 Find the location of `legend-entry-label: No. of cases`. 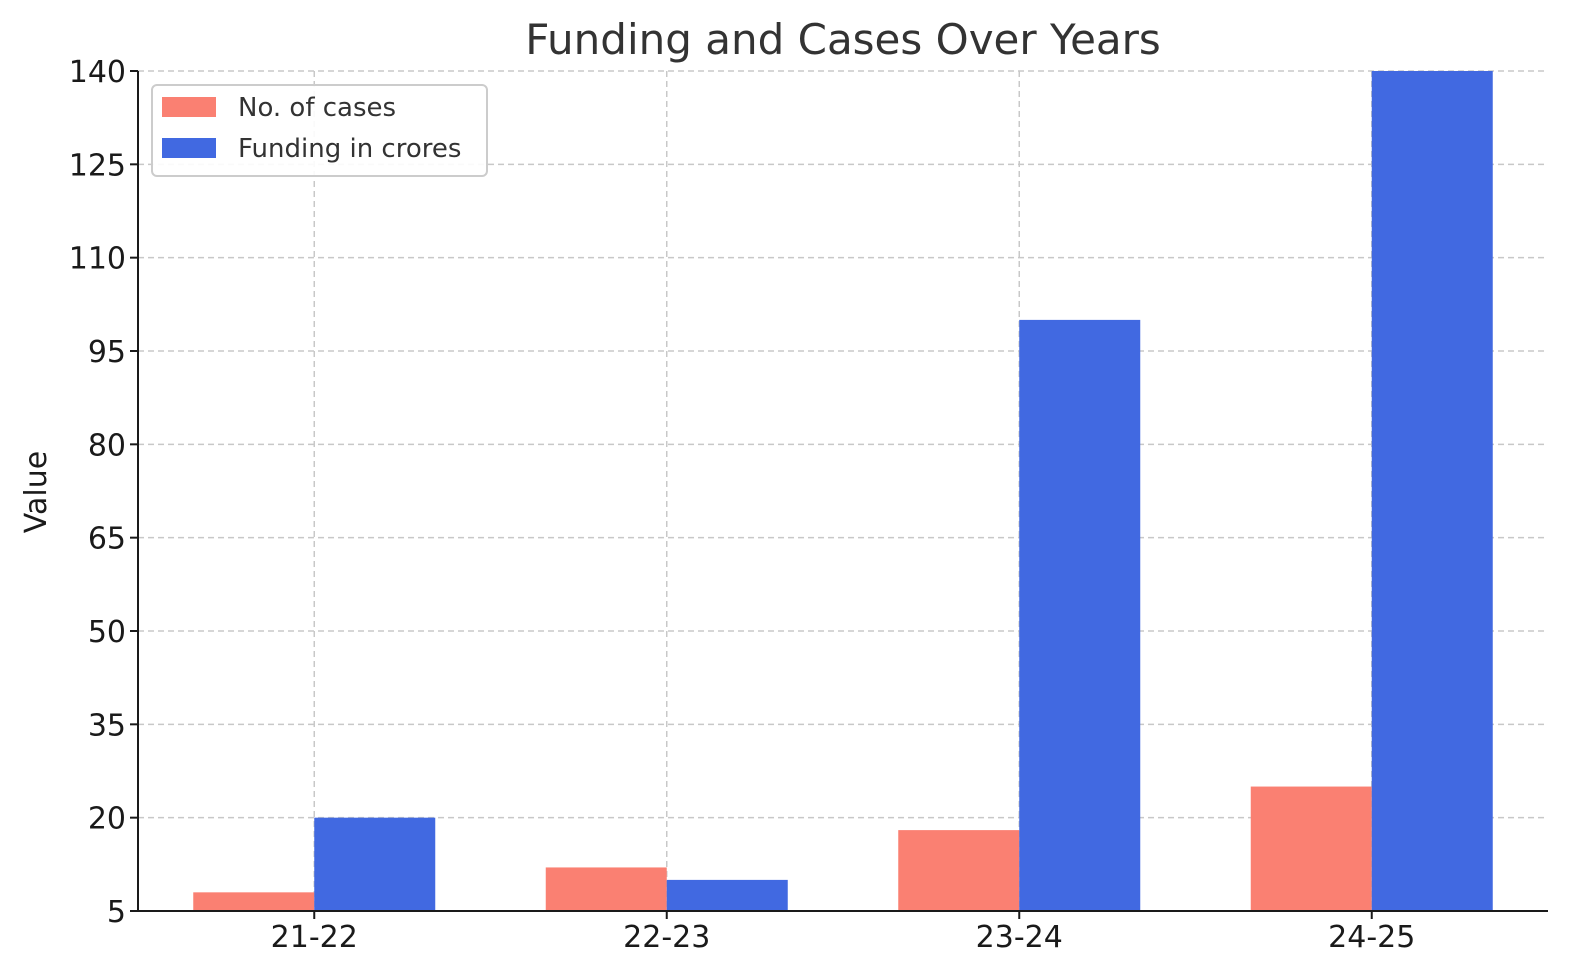

legend-entry-label: No. of cases is located at coordinates (317, 108).